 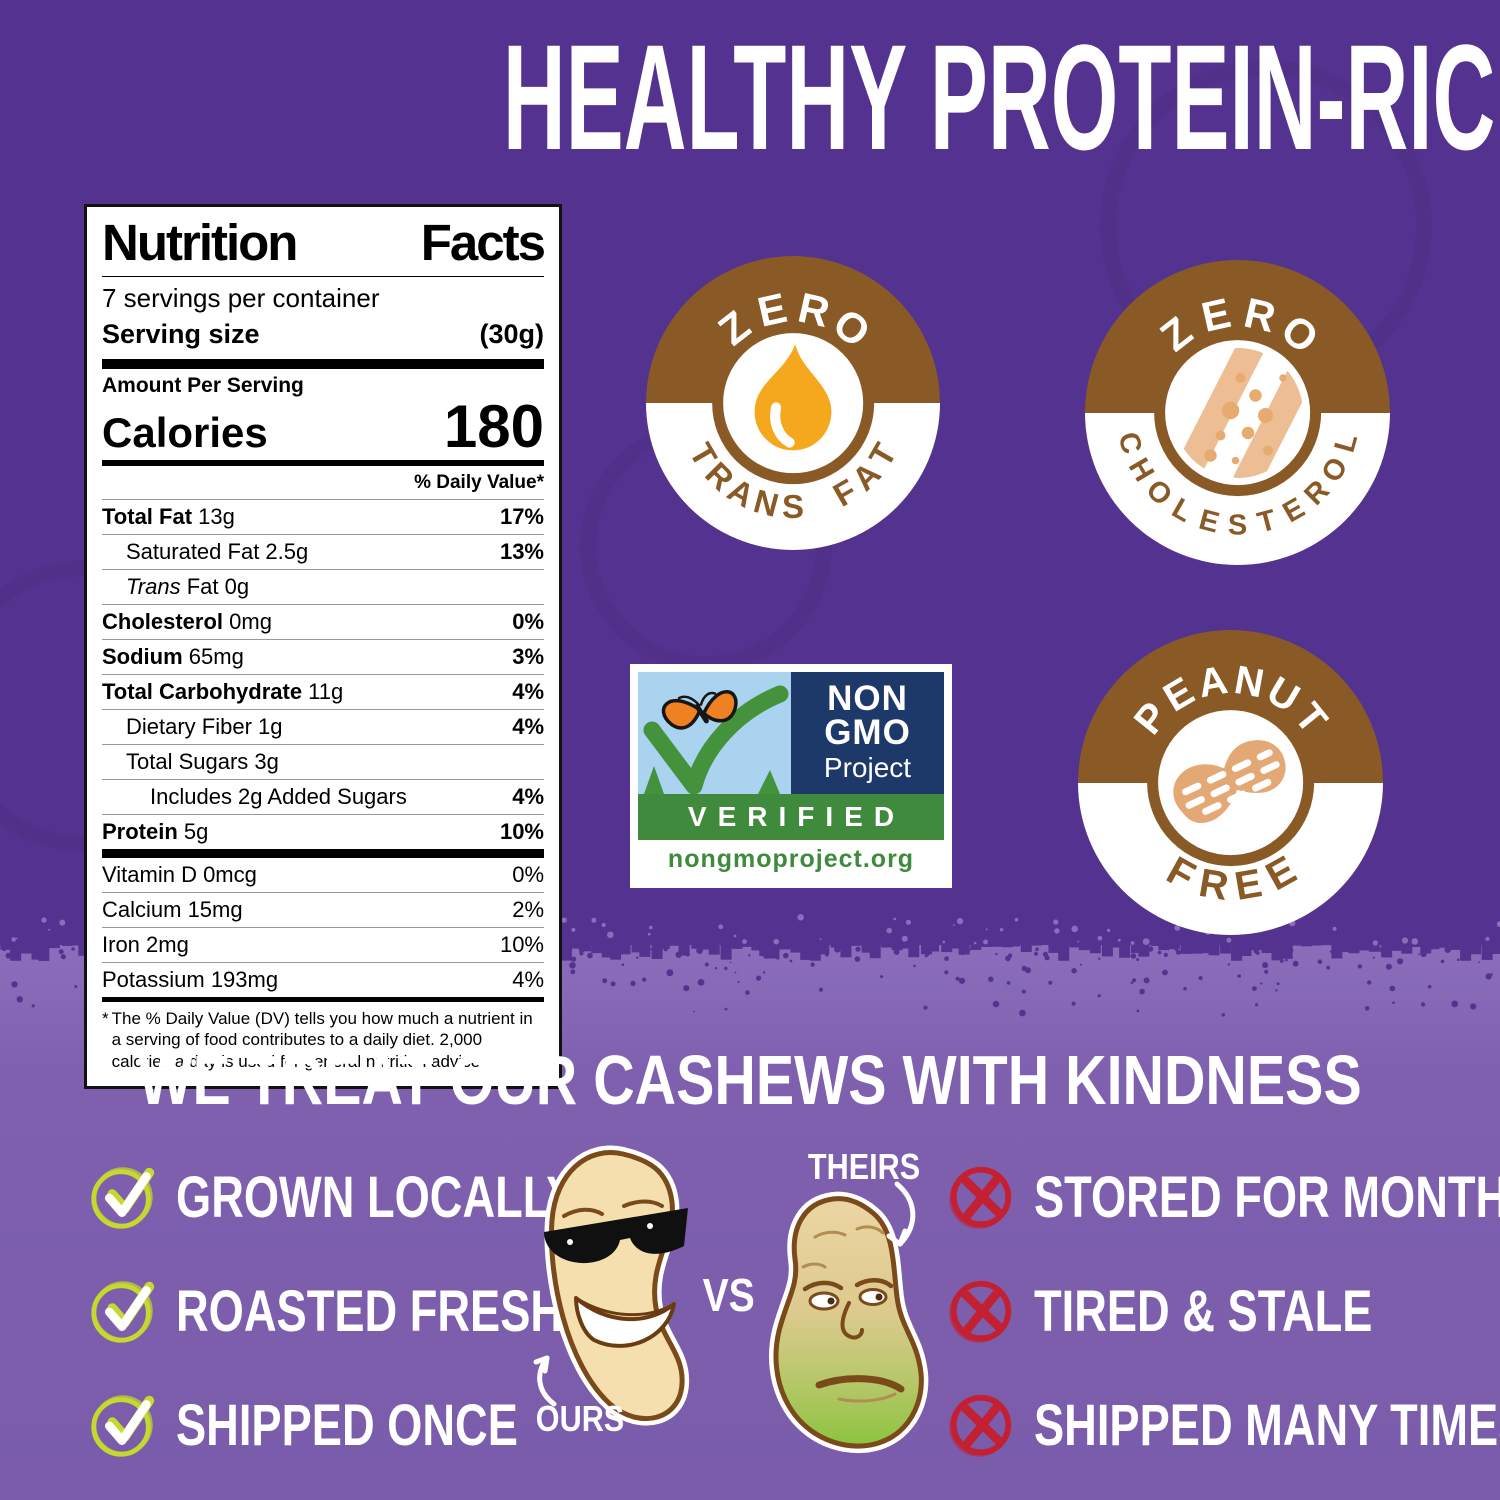 I want to click on vitamin-dv: 4%, so click(x=528, y=980).